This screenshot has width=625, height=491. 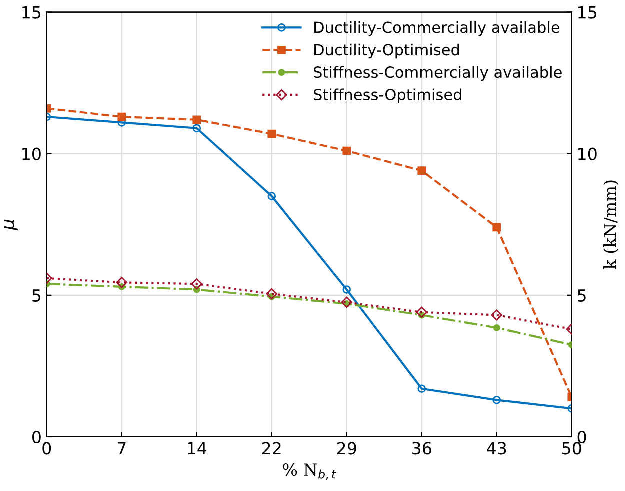 What do you see at coordinates (422, 448) in the screenshot?
I see `x-tick-label: 36` at bounding box center [422, 448].